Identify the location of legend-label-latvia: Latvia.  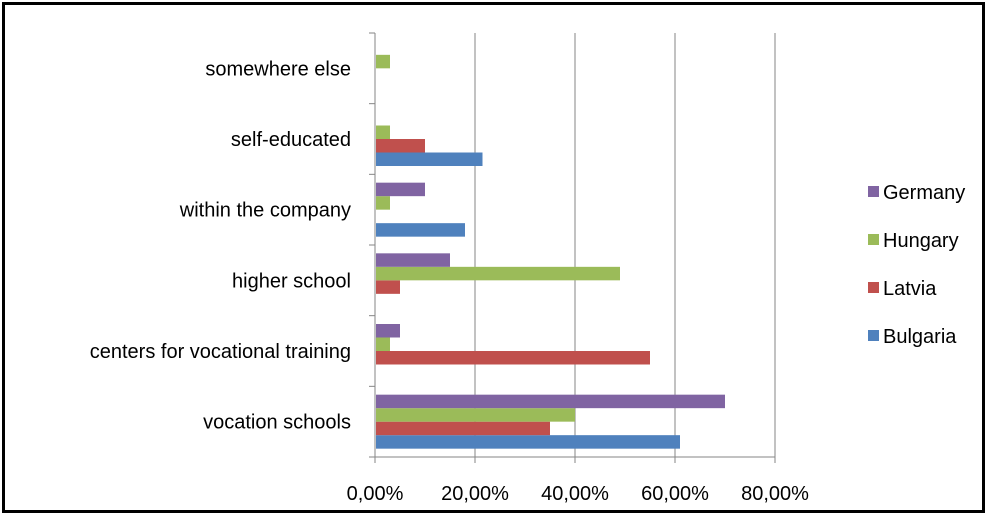
(910, 289).